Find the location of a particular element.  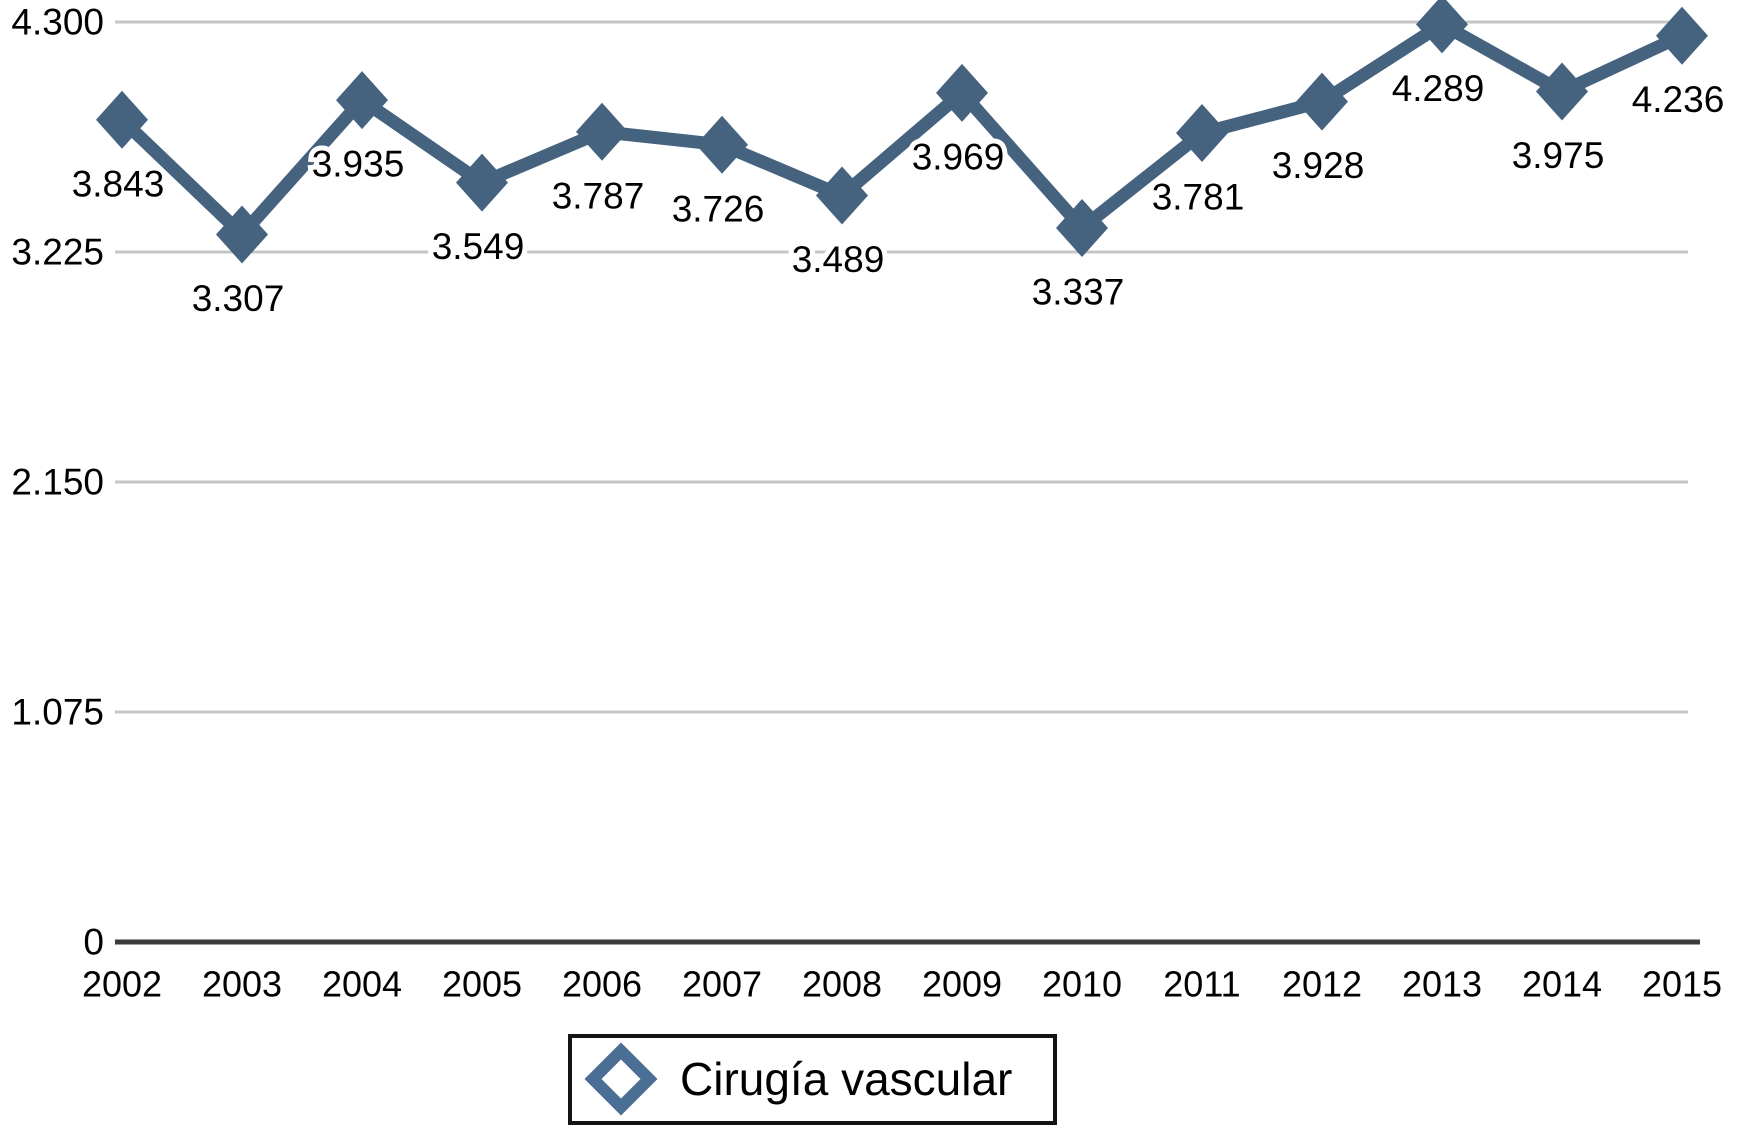

data-point-label: 3.726 is located at coordinates (718, 208).